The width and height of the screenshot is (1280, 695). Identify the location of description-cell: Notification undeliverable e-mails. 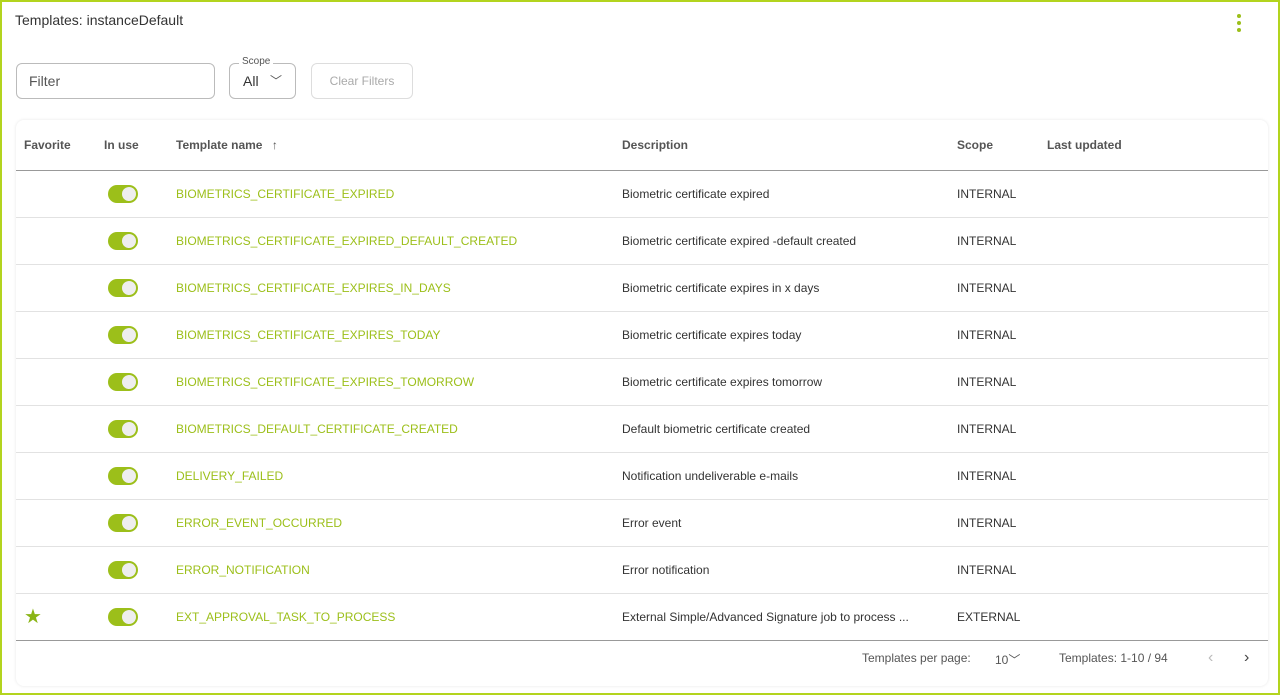
(781, 476).